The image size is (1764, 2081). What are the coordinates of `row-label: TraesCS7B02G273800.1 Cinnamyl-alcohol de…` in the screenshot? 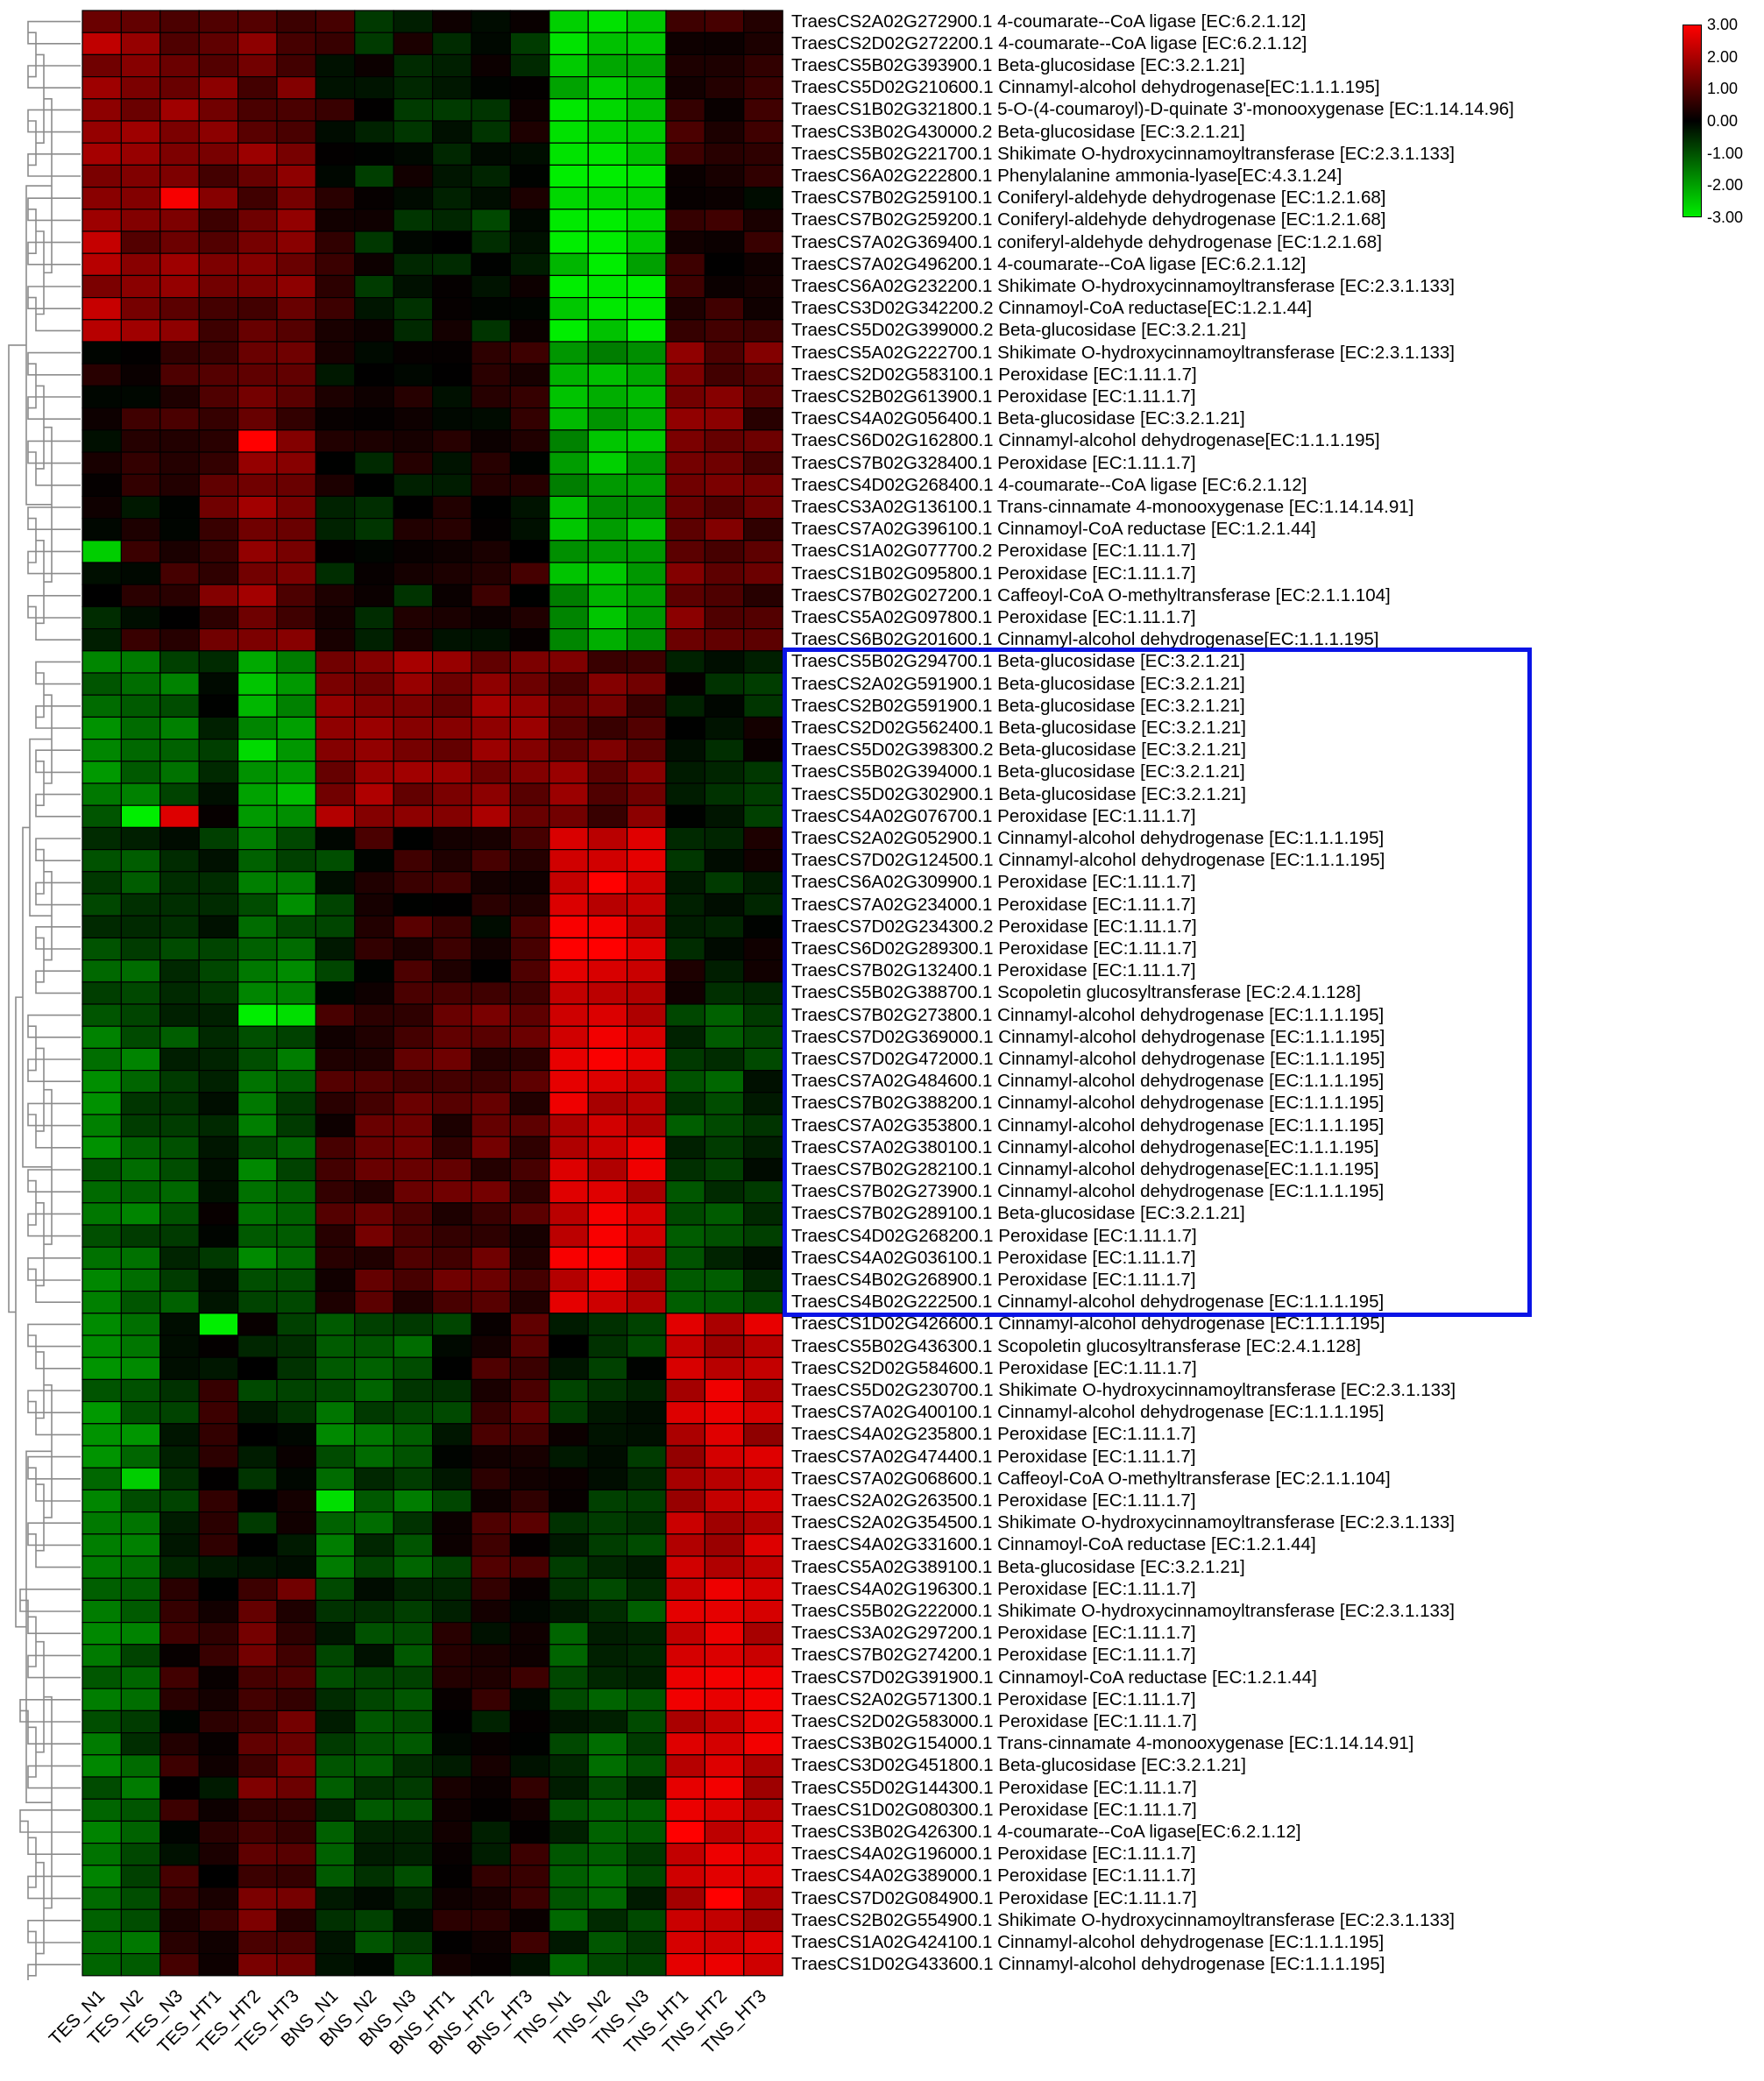 It's located at (1088, 1014).